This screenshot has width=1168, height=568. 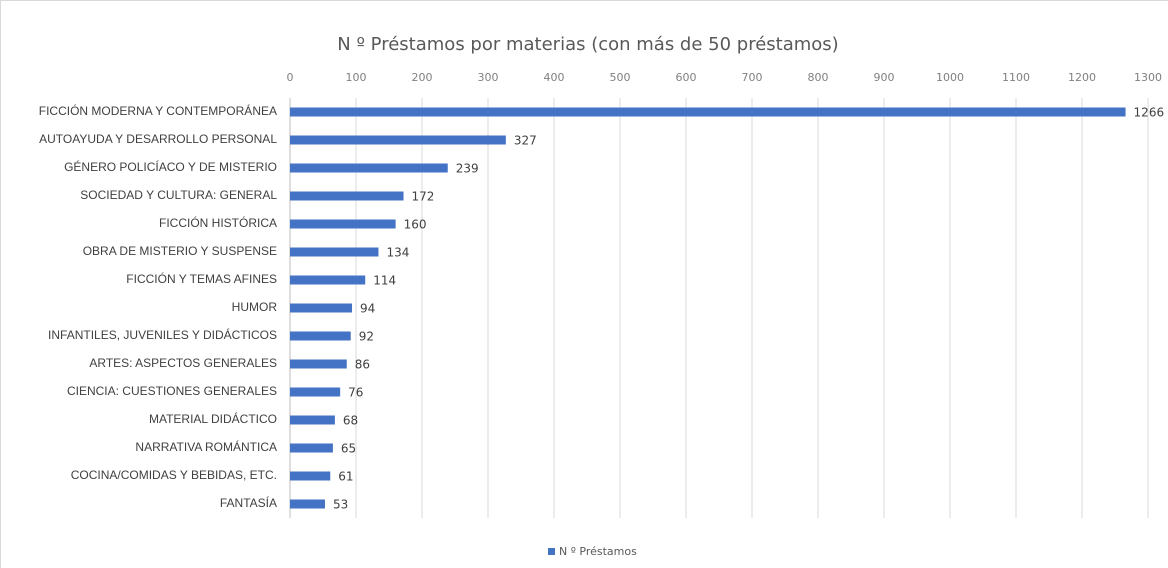 What do you see at coordinates (686, 77) in the screenshot?
I see `x-tick-label: 600` at bounding box center [686, 77].